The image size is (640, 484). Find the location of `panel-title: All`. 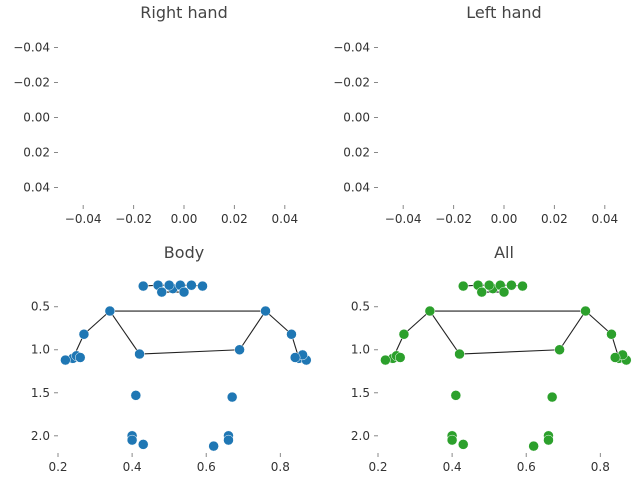

panel-title: All is located at coordinates (504, 252).